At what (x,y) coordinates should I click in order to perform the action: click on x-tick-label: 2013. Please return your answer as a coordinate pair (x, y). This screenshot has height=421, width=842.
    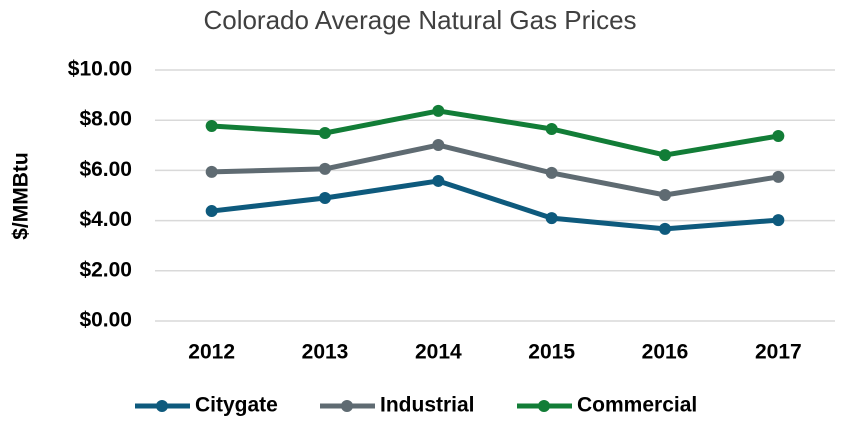
    Looking at the image, I should click on (325, 352).